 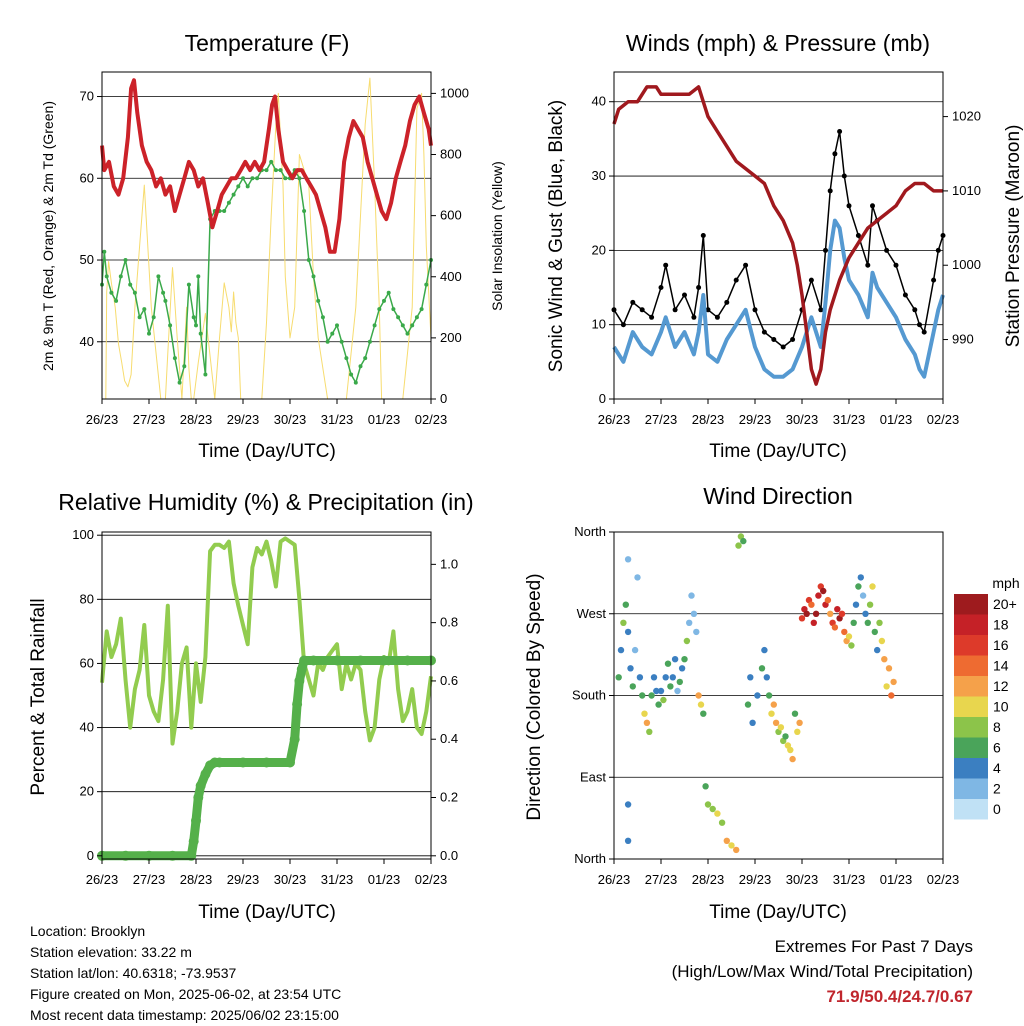 I want to click on y-tick-label: 10, so click(x=599, y=324).